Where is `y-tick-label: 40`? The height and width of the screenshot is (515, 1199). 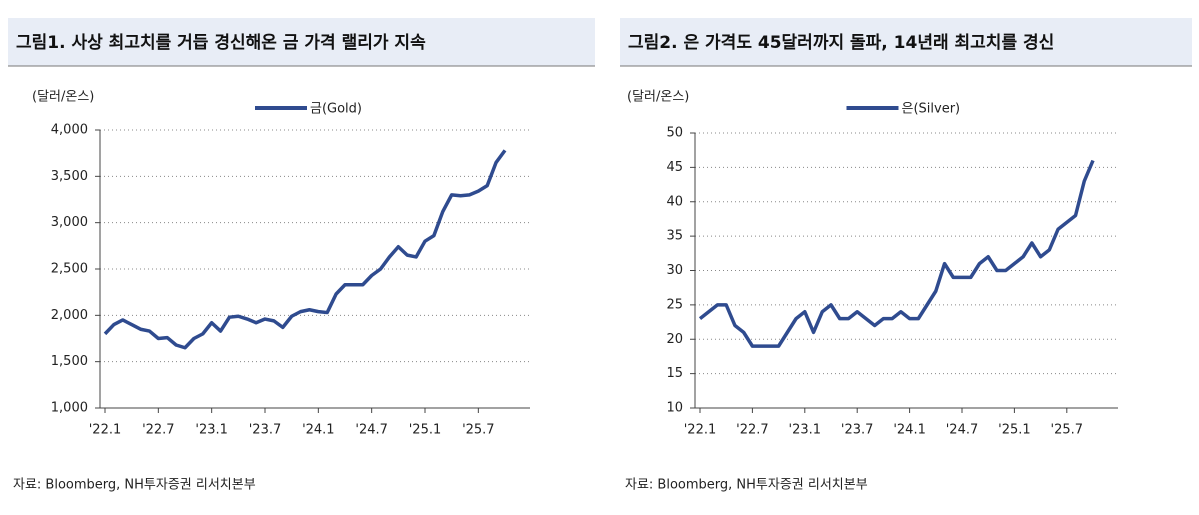
y-tick-label: 40 is located at coordinates (674, 201).